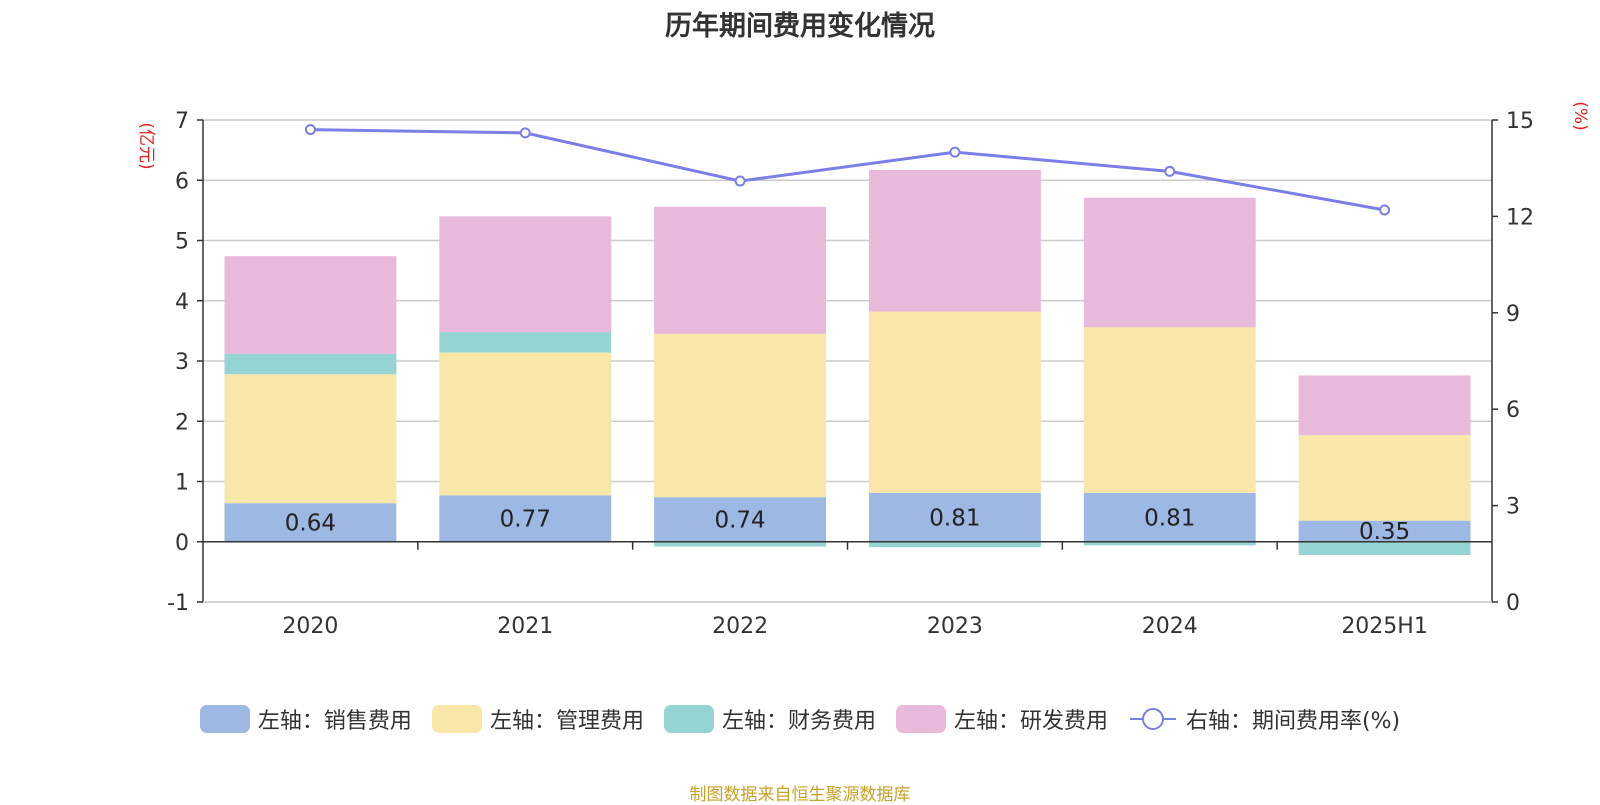 This screenshot has height=805, width=1600. I want to click on legend-item: 右轴：期间费用率(%), so click(1264, 719).